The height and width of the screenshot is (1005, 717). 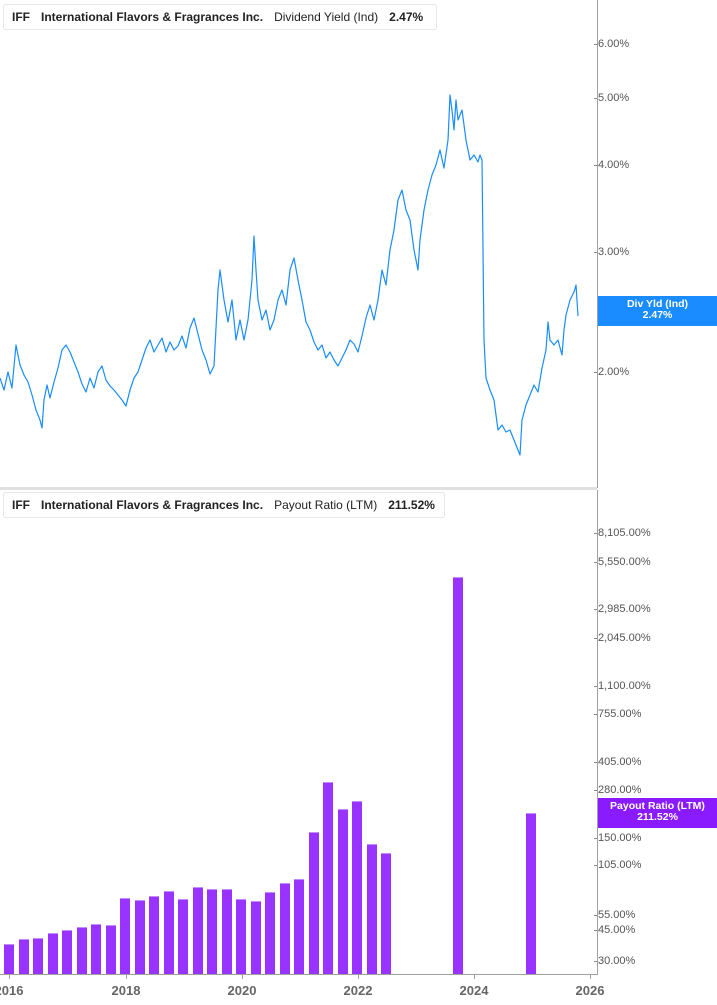 I want to click on flag-label: Div Yld (Ind), so click(x=657, y=304).